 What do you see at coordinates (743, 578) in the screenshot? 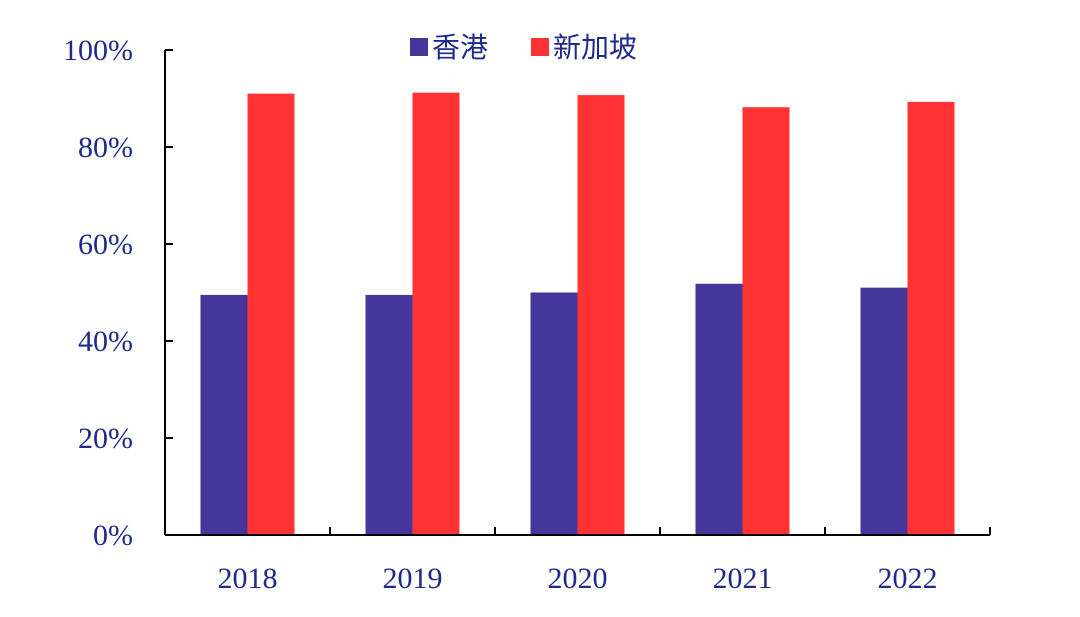
I see `x-tick-label: 2021` at bounding box center [743, 578].